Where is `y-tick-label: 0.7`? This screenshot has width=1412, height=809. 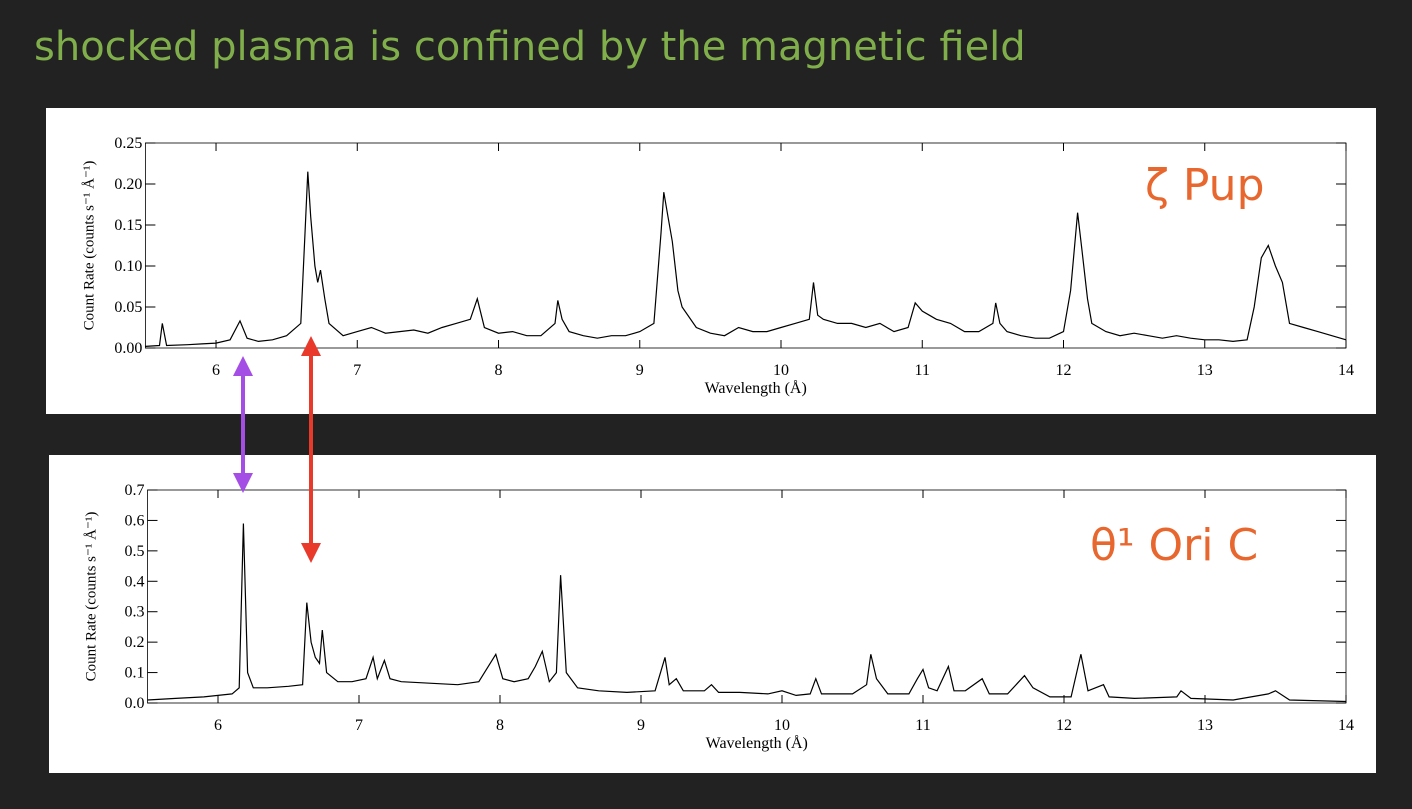 y-tick-label: 0.7 is located at coordinates (135, 490).